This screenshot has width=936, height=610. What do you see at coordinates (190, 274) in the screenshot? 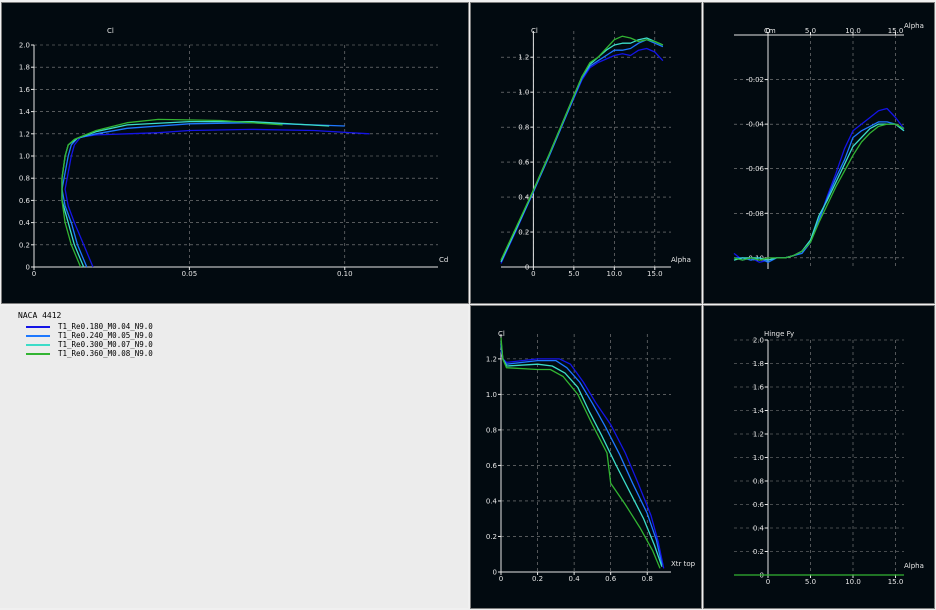
I see `x-tick-label: 0.05` at bounding box center [190, 274].